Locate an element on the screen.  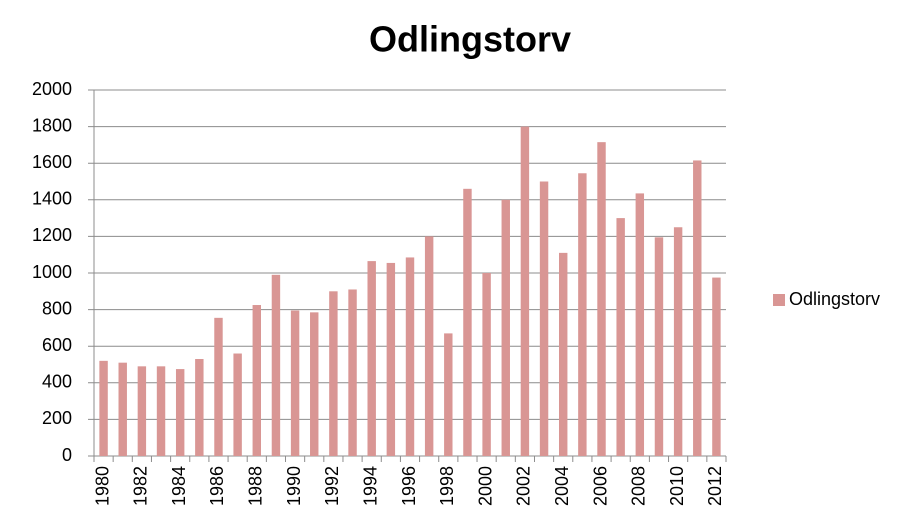
legend-swatch is located at coordinates (779, 300).